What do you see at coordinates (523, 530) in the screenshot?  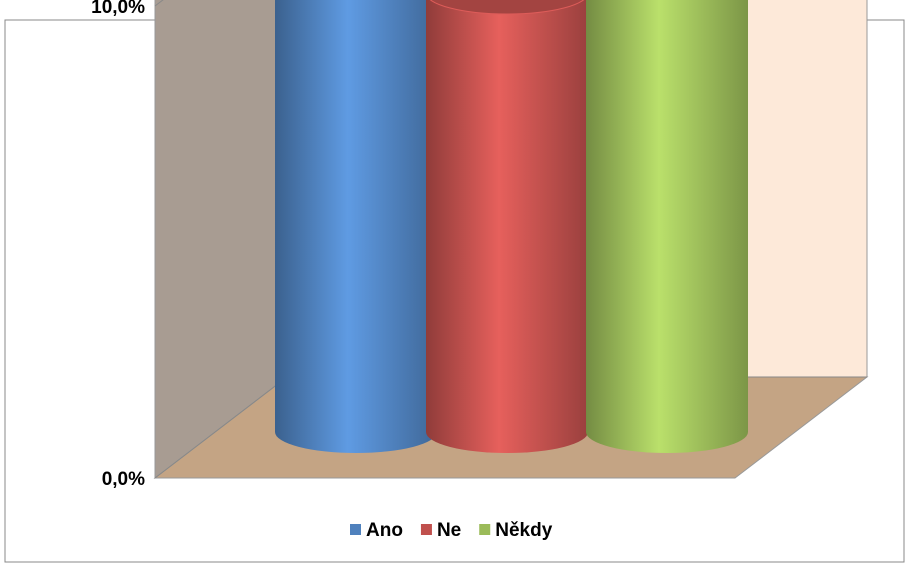 I see `legend-label: Někdy` at bounding box center [523, 530].